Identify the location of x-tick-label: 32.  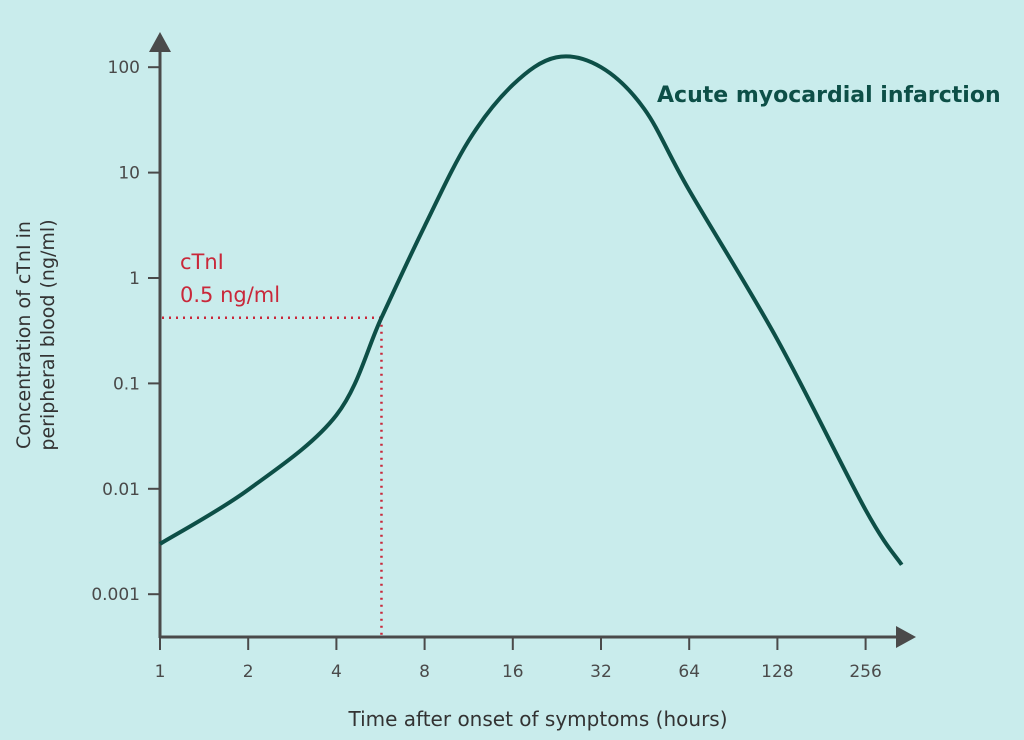
(601, 672).